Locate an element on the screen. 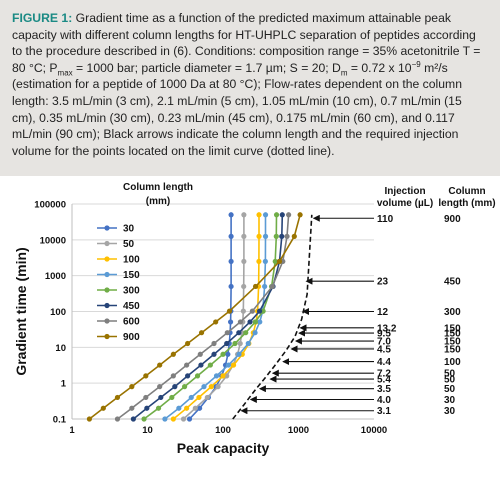 This screenshot has height=486, width=500. arrow-layer is located at coordinates (307, 314).